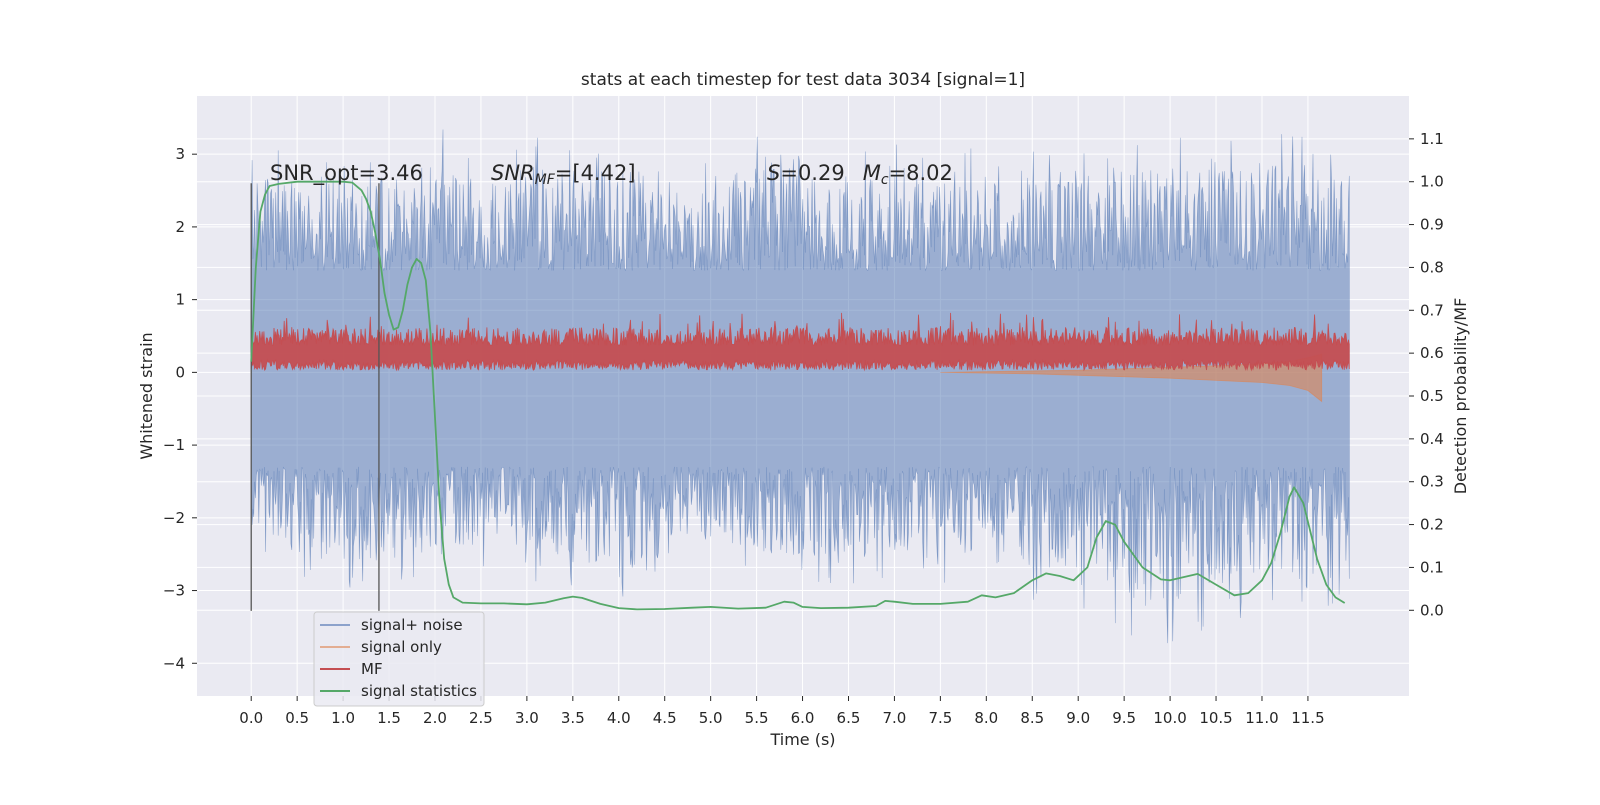 The image size is (1600, 805). Describe the element at coordinates (885, 180) in the screenshot. I see `annotation-mc-subscript: c` at that location.